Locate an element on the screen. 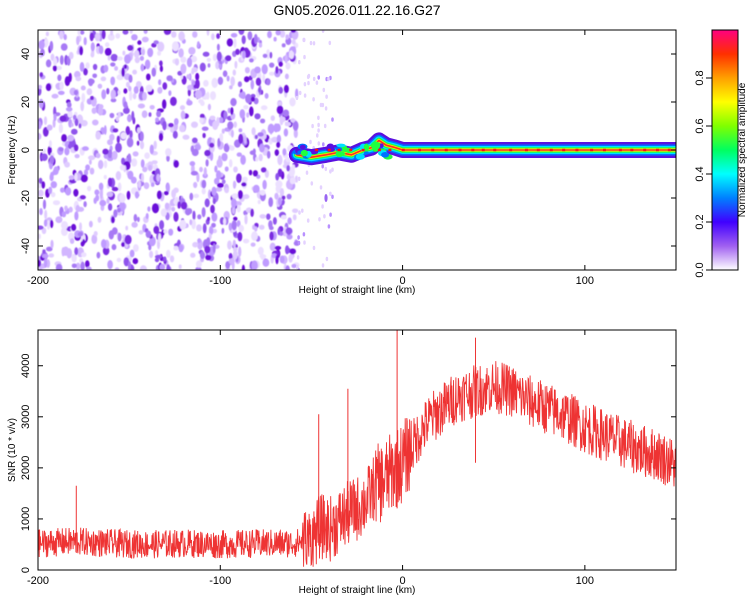  figure-title: GN05.2026.011.22.16.G27 is located at coordinates (356, 10).